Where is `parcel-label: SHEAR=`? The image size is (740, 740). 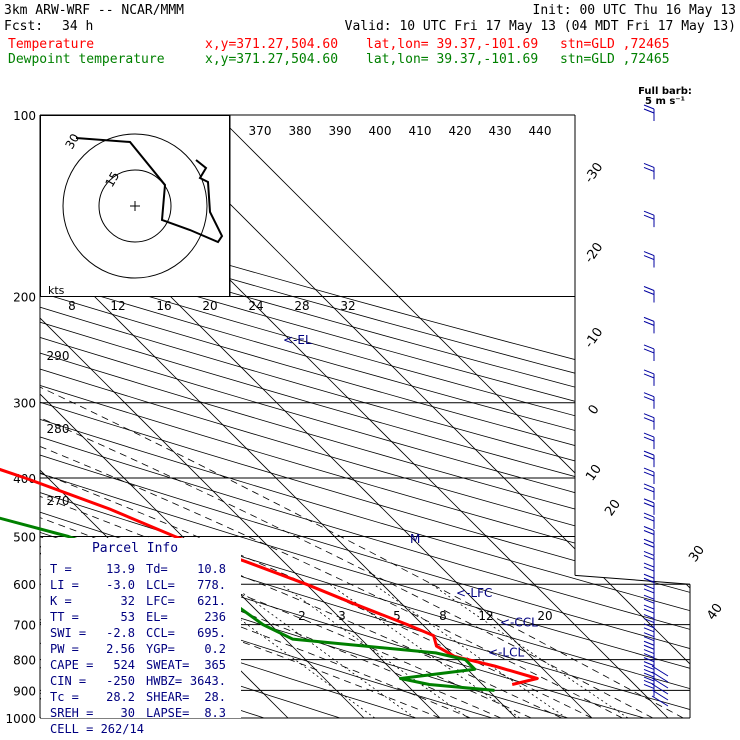
parcel-label: SHEAR= is located at coordinates (167, 697).